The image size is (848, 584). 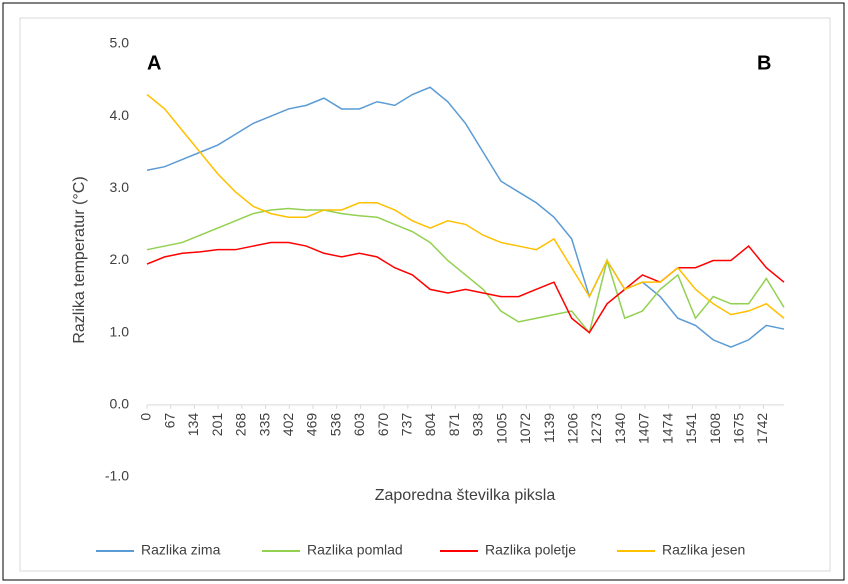 I want to click on y-tick-label: 2.0, so click(x=120, y=259).